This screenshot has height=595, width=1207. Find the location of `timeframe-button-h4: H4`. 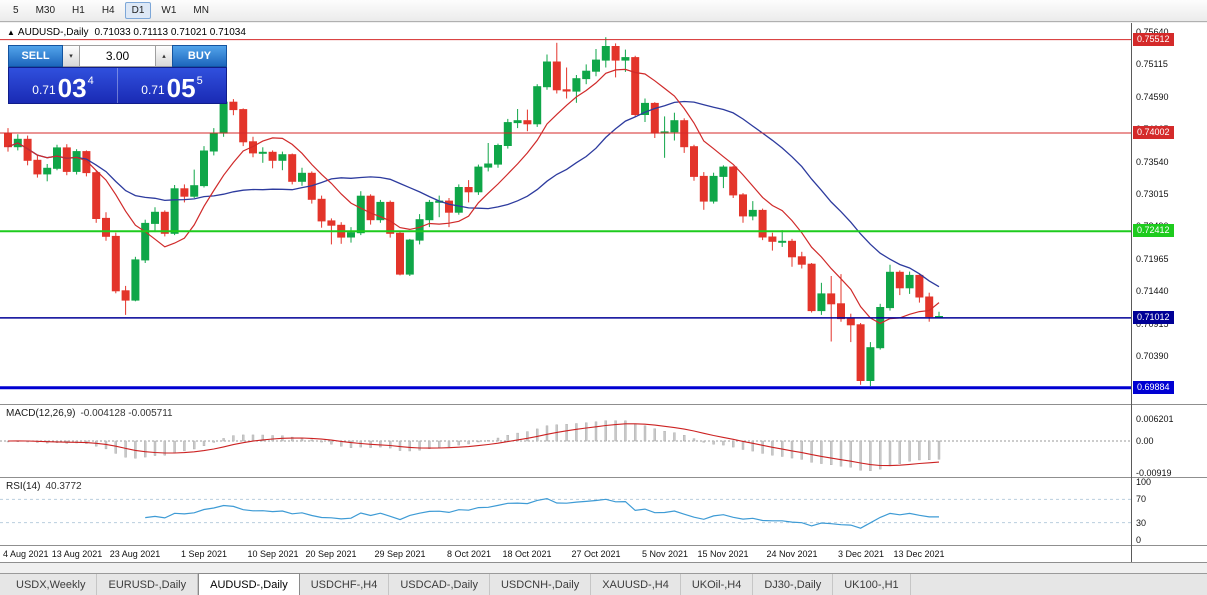

timeframe-button-h4: H4 is located at coordinates (108, 10).